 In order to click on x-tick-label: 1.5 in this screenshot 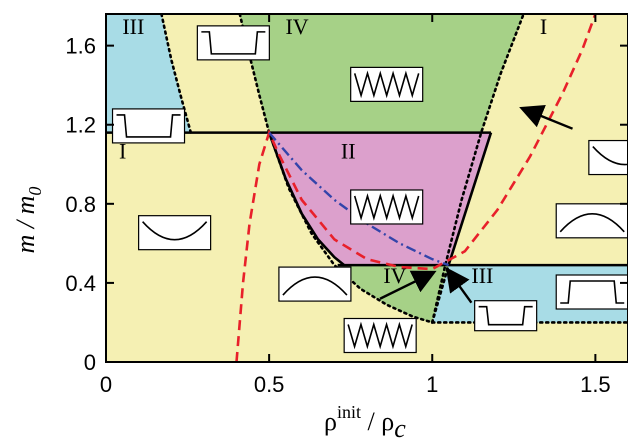, I will do `click(595, 384)`.